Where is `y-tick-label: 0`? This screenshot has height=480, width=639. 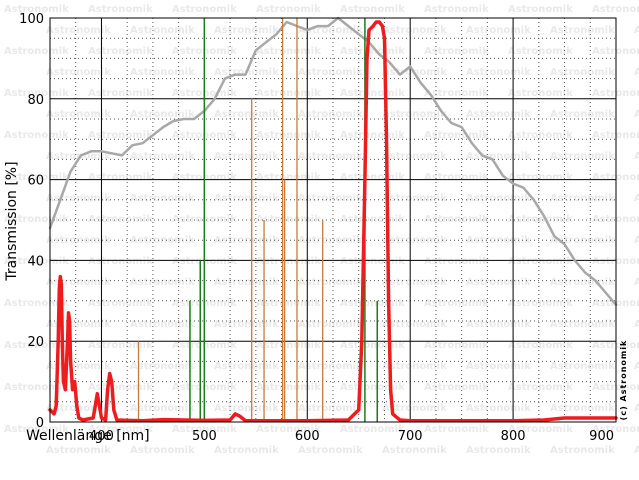 y-tick-label: 0 is located at coordinates (40, 423).